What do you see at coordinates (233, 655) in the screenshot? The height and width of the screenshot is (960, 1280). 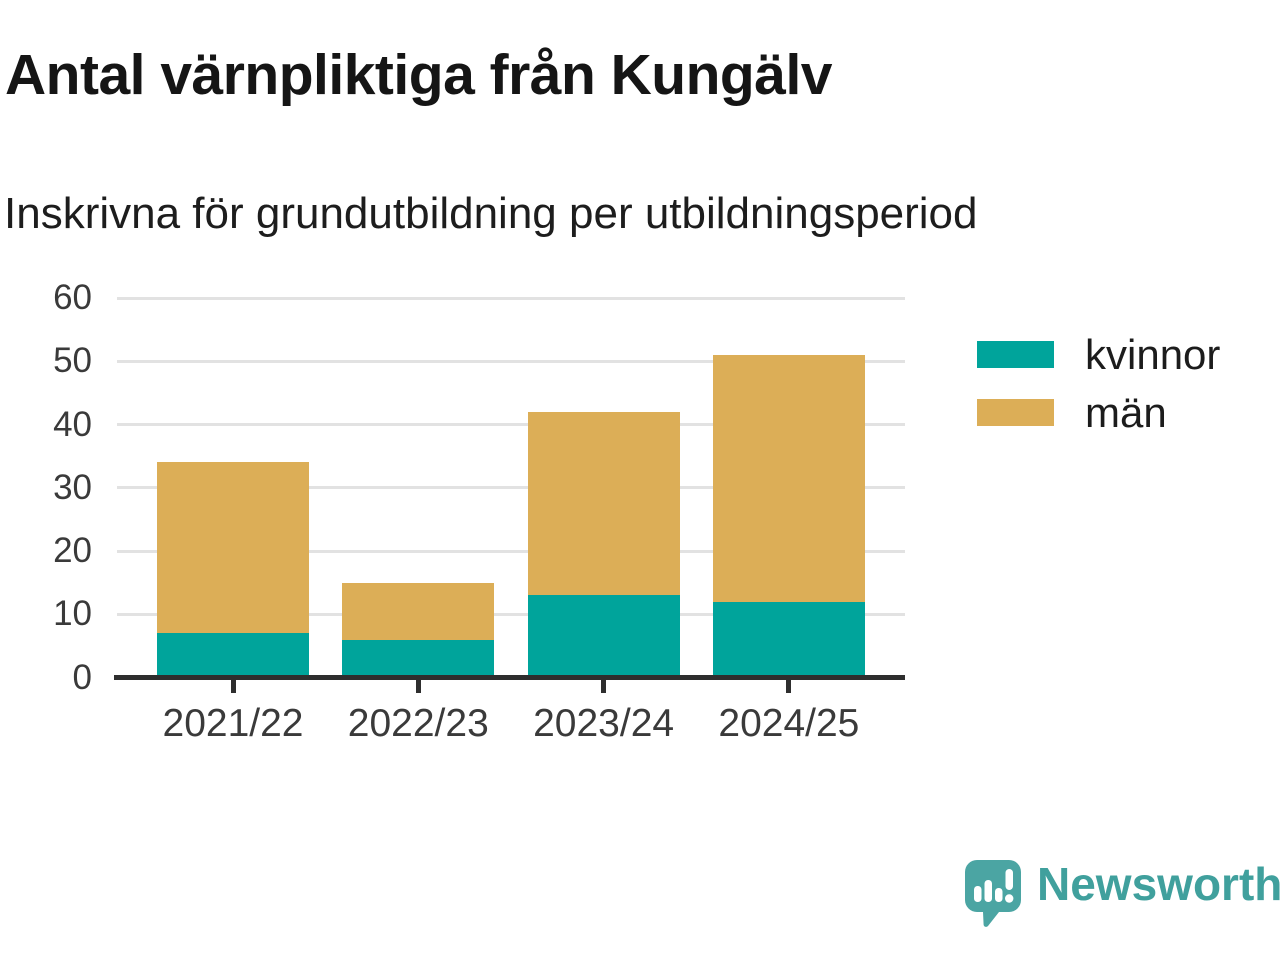 I see `bar-segment-kvinnor-2021/22` at bounding box center [233, 655].